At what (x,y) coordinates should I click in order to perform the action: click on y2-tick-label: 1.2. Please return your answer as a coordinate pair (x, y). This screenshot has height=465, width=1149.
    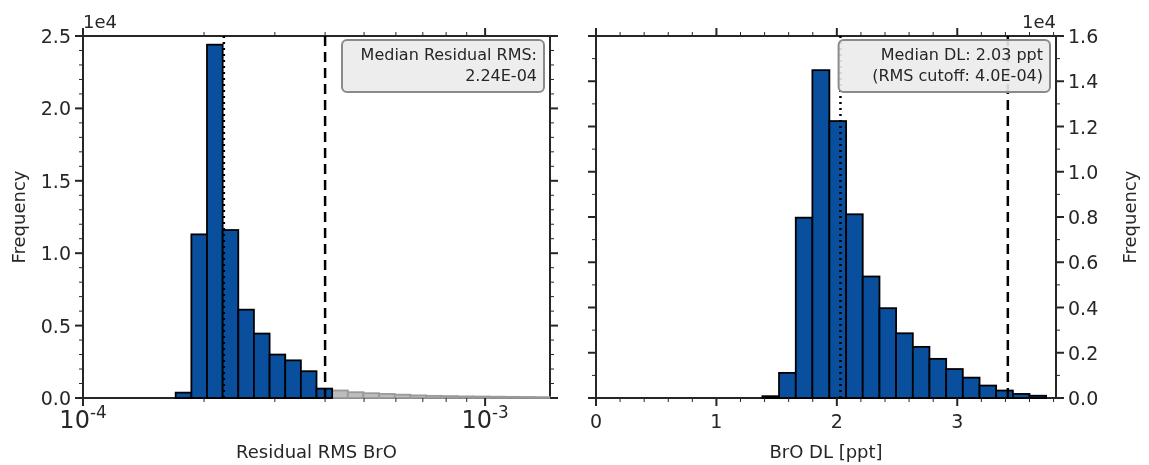
    Looking at the image, I should click on (1083, 126).